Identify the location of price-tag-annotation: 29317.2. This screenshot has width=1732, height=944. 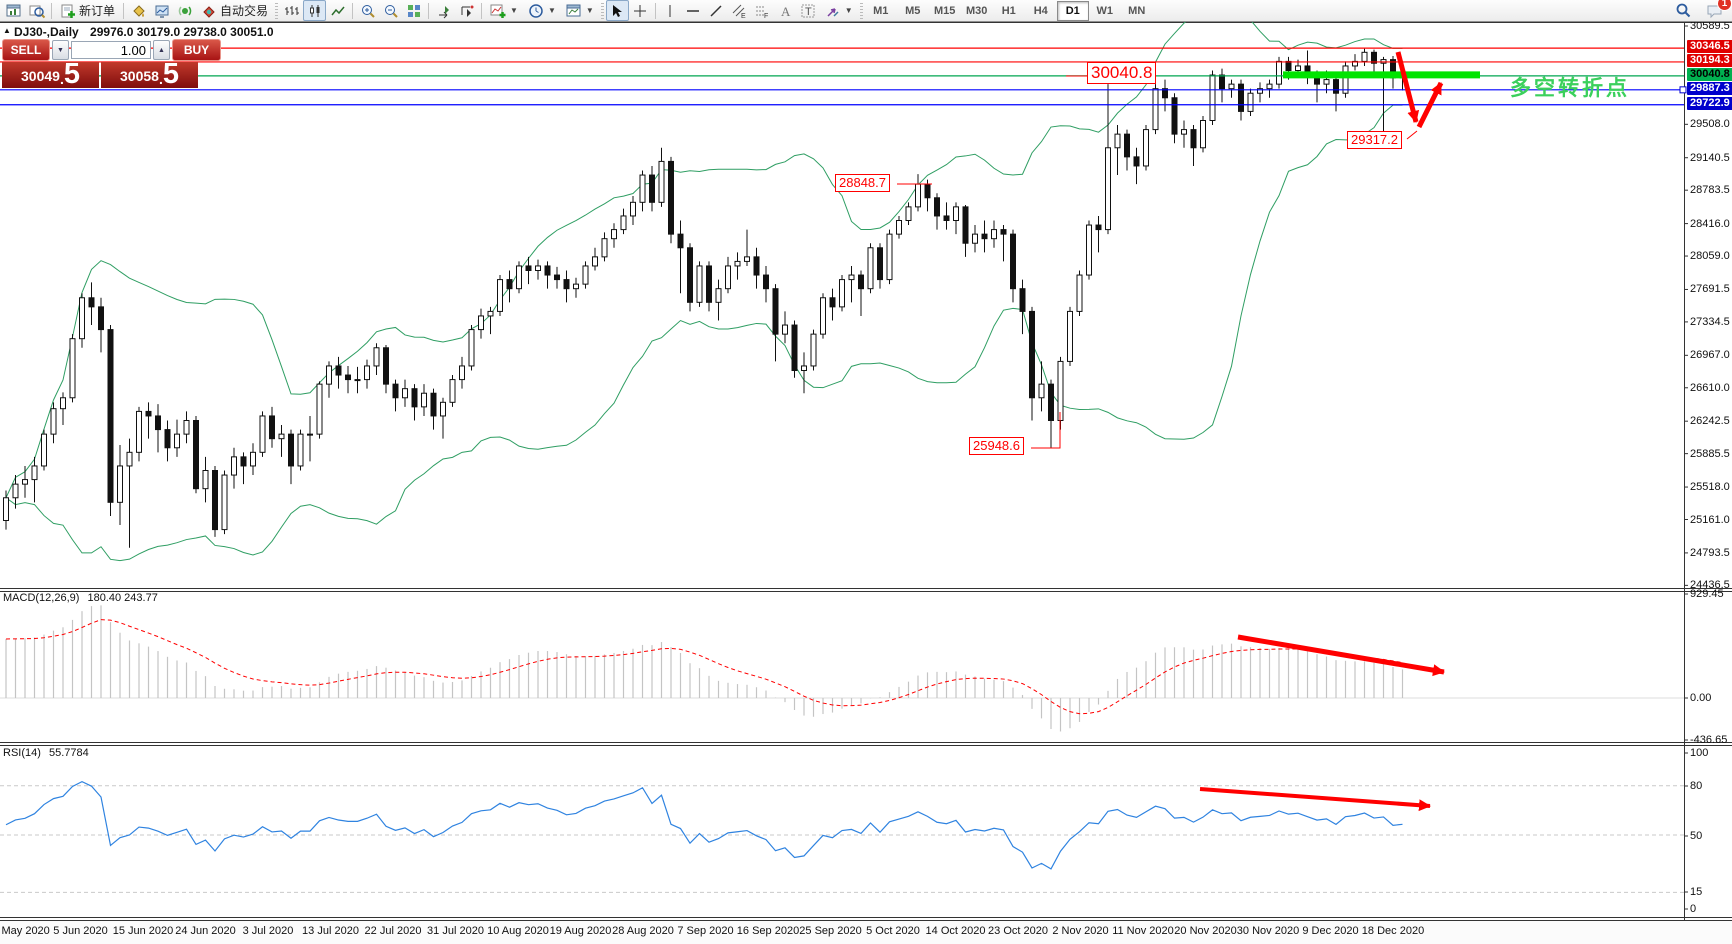
(1374, 140).